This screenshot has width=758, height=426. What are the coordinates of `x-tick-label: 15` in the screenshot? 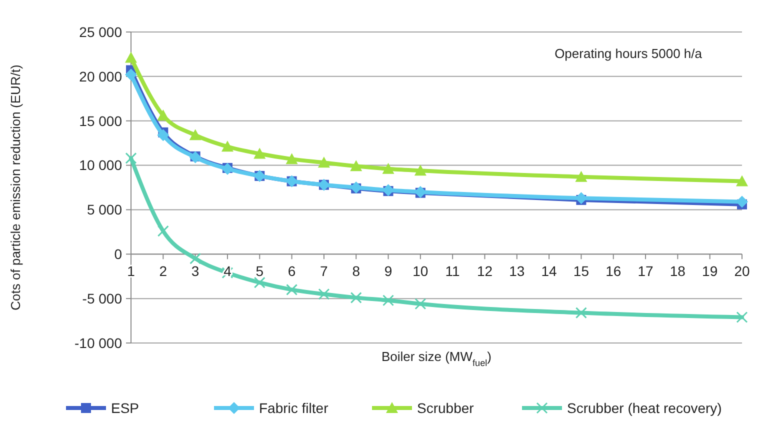 It's located at (581, 271).